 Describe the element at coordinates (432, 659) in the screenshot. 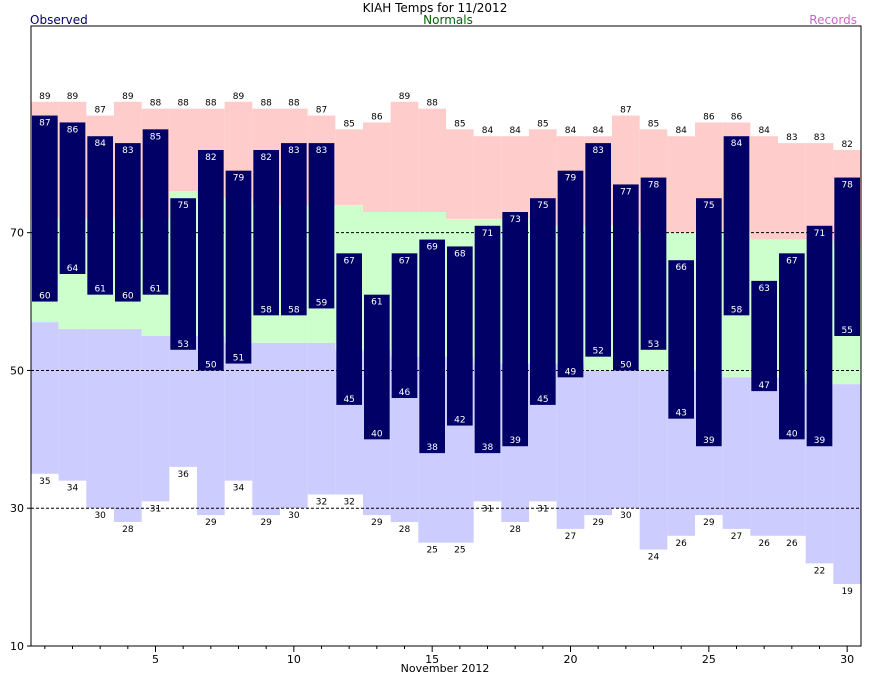

I see `x-tick-label: 15` at that location.